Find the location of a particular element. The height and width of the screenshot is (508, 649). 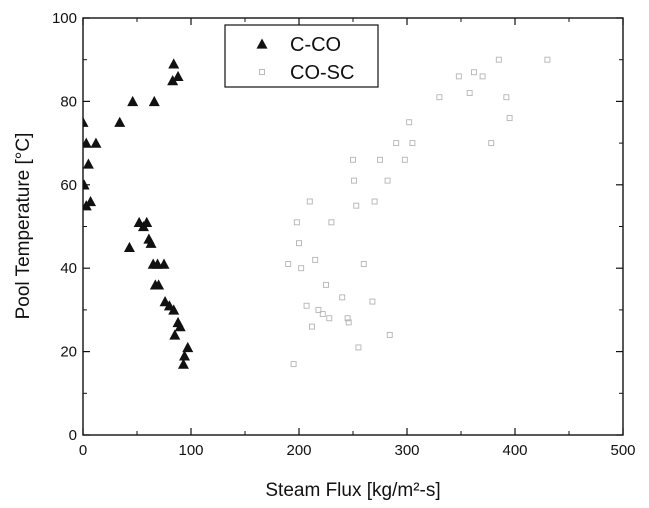

y-tick-label: 40 is located at coordinates (68, 268).